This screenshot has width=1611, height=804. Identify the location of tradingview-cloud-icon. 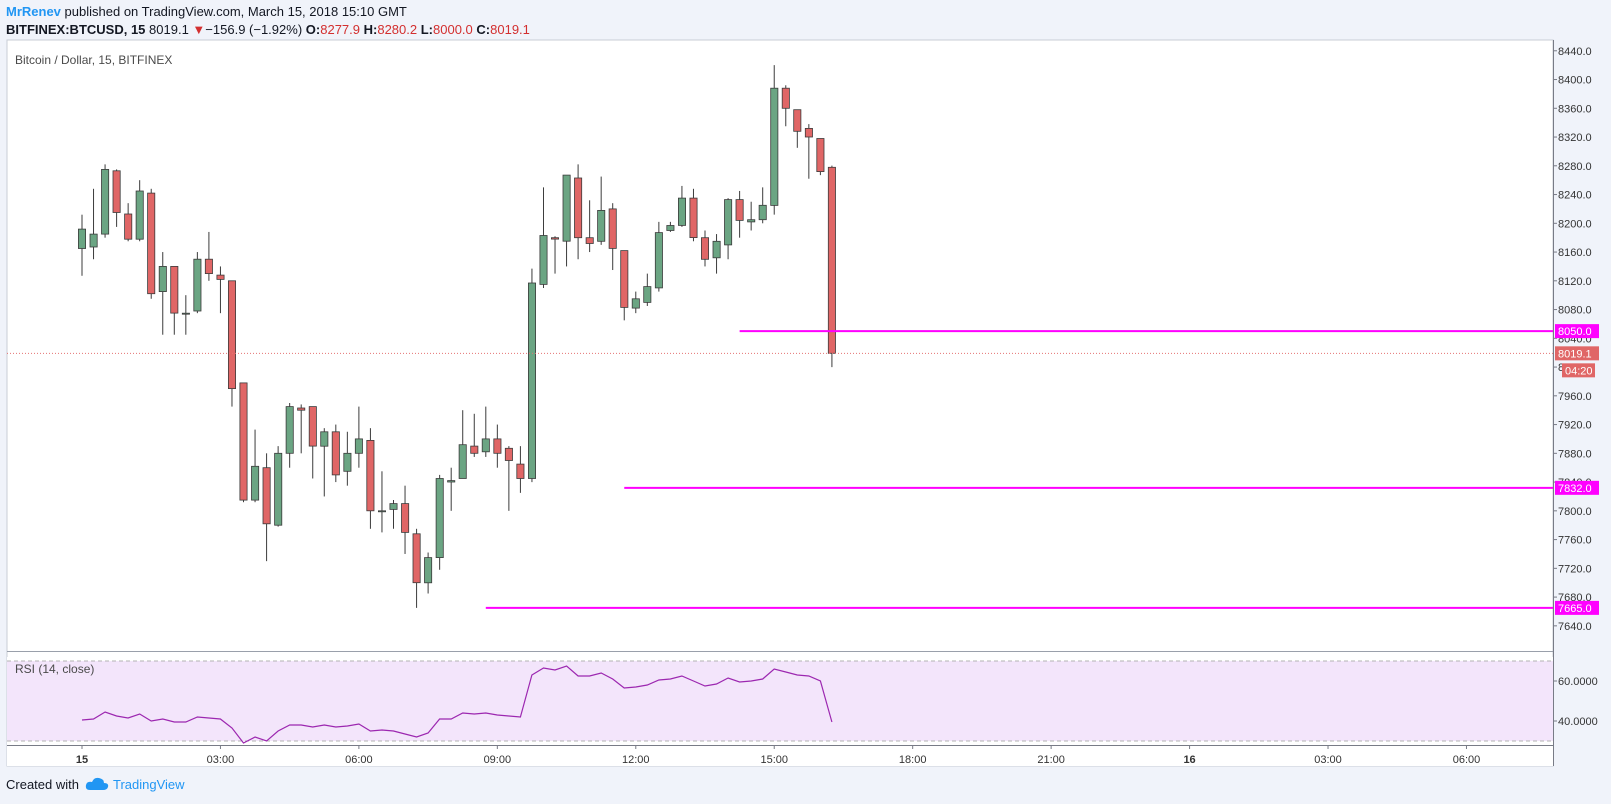
(97, 785).